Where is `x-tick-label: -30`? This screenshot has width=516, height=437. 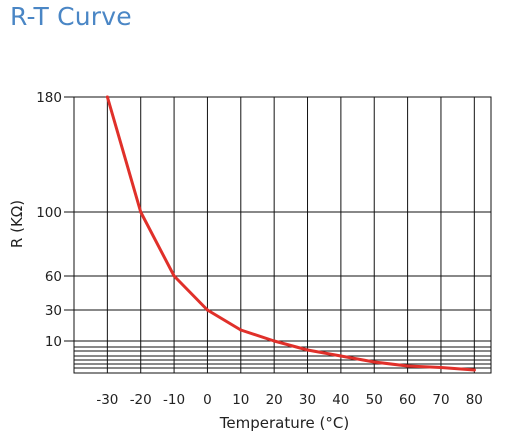
x-tick-label: -30 is located at coordinates (107, 400).